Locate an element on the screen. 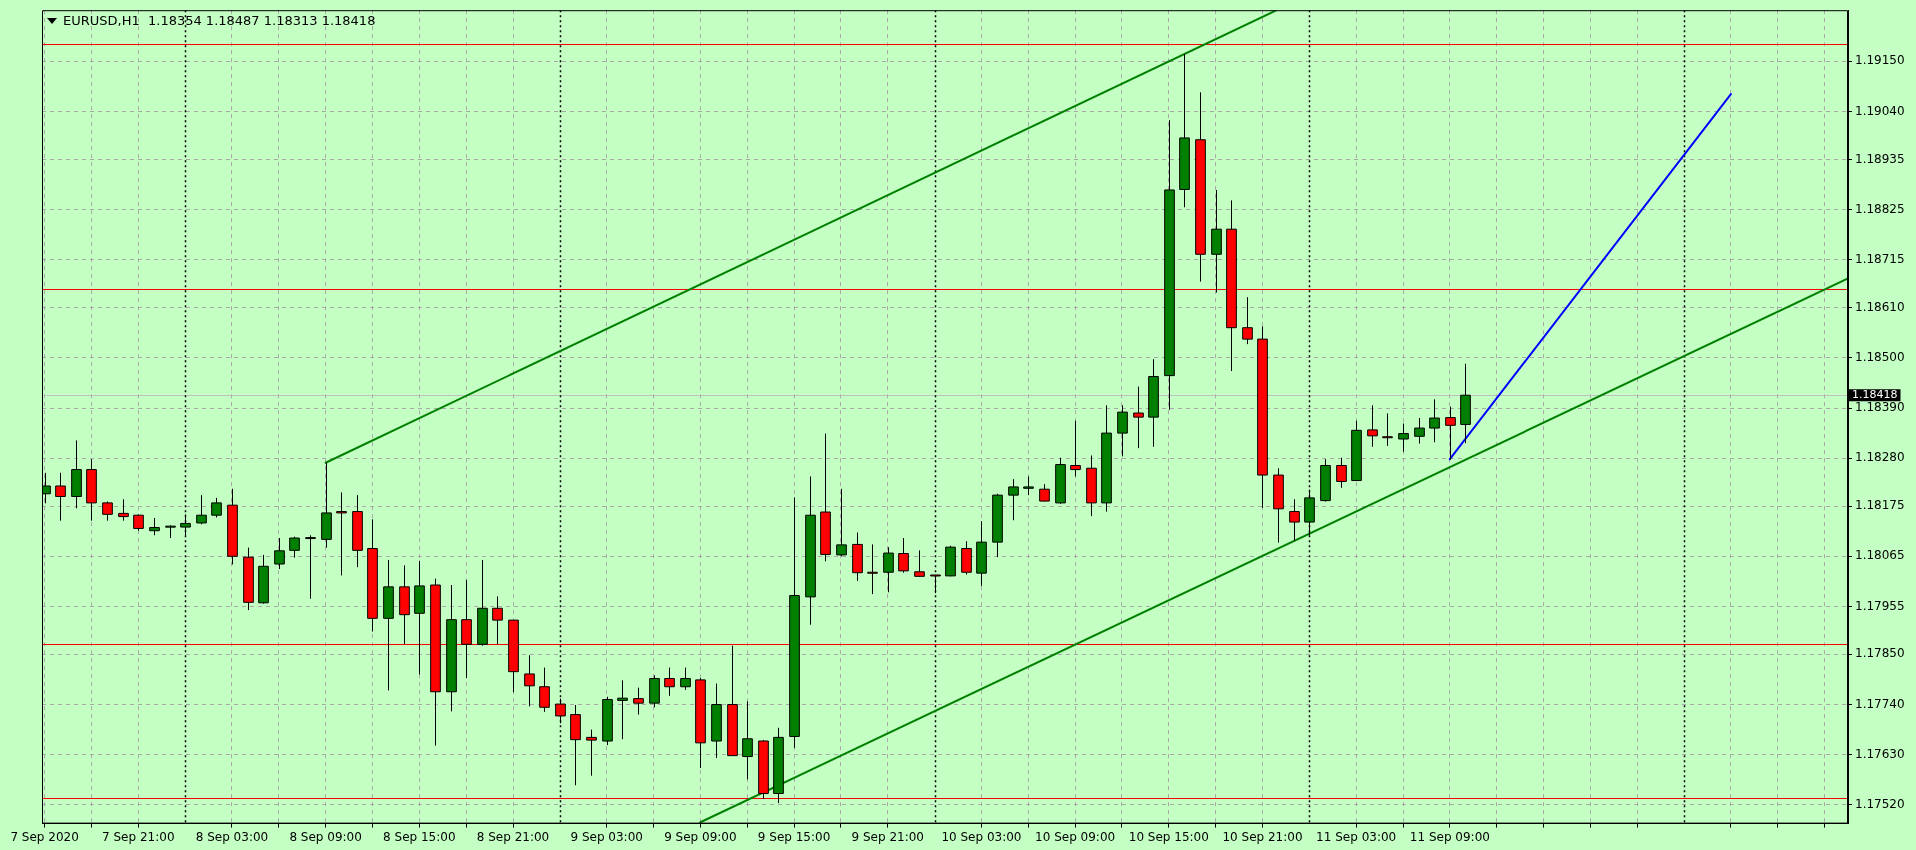 The width and height of the screenshot is (1916, 850). y-tick-label: 1.17520 is located at coordinates (1880, 804).